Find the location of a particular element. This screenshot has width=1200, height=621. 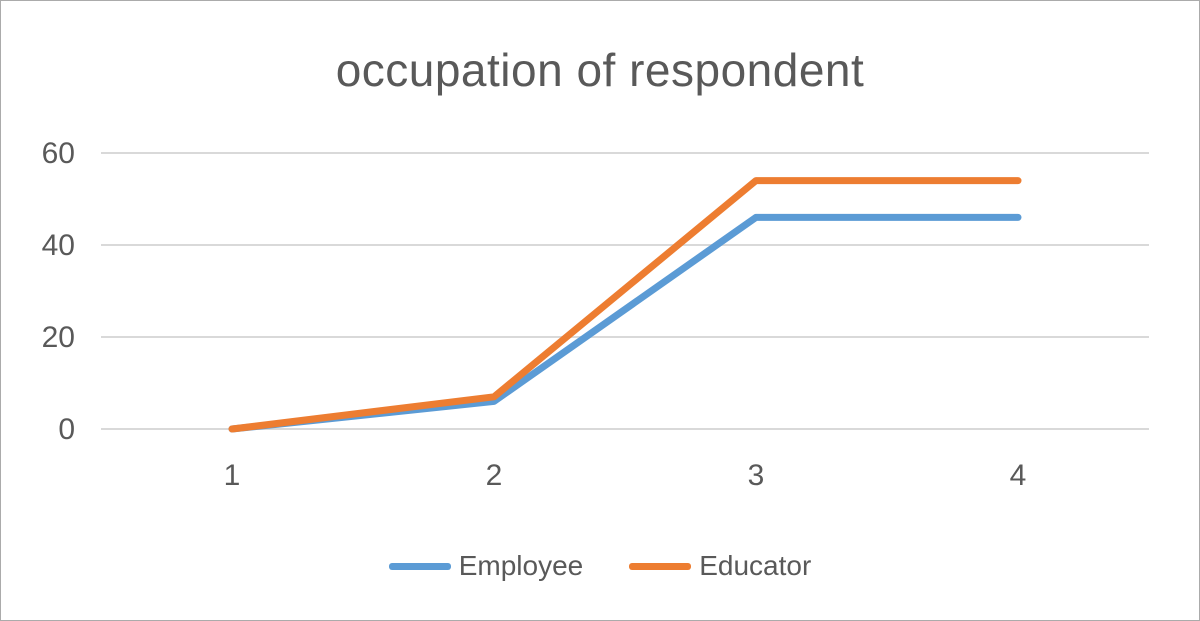

y-tick-label: 0 is located at coordinates (66, 429).